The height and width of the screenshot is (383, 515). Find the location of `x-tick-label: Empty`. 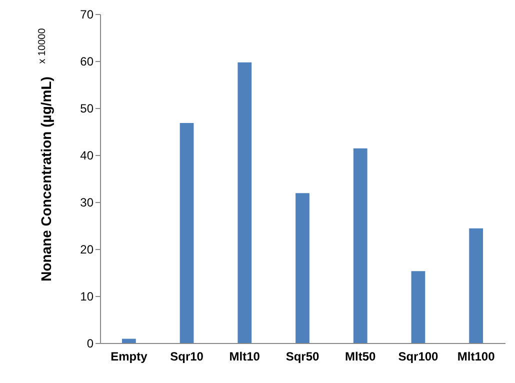

x-tick-label: Empty is located at coordinates (129, 357).